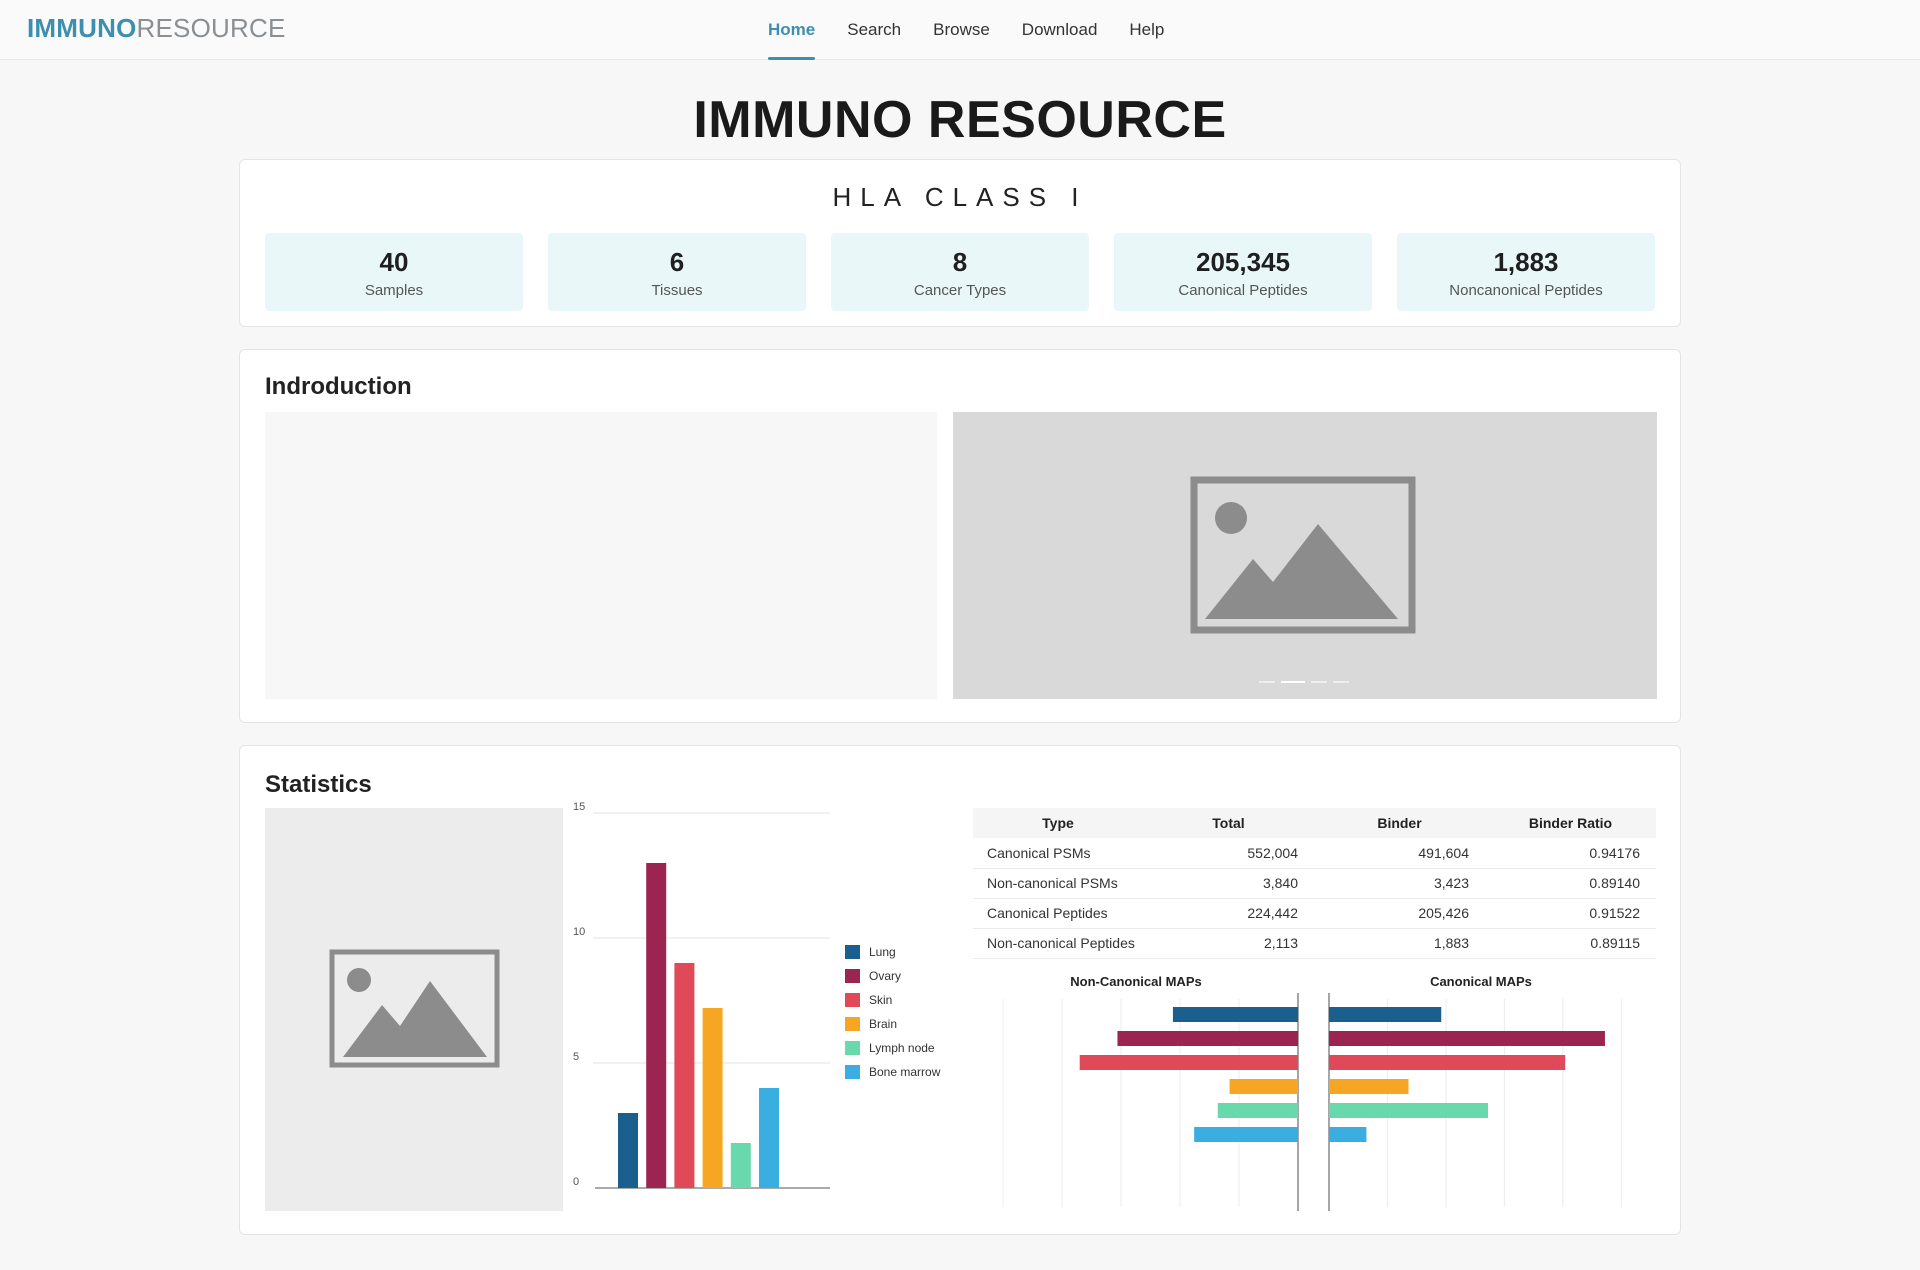 The width and height of the screenshot is (1920, 1270). What do you see at coordinates (960, 120) in the screenshot?
I see `page-title: IMMUNO RESOURCE` at bounding box center [960, 120].